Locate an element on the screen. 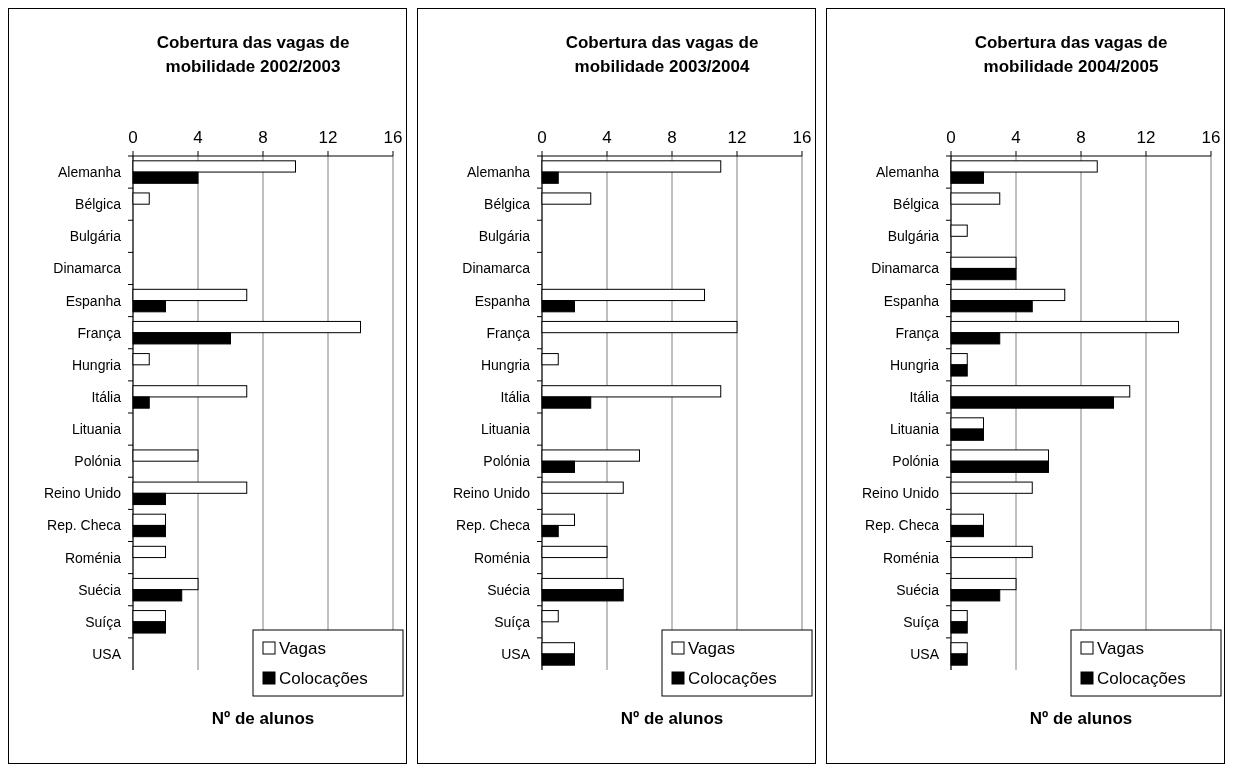 This screenshot has height=774, width=1234. chart-title: Cobertura das vagas de mobilidade 2002/2003 is located at coordinates (253, 54).